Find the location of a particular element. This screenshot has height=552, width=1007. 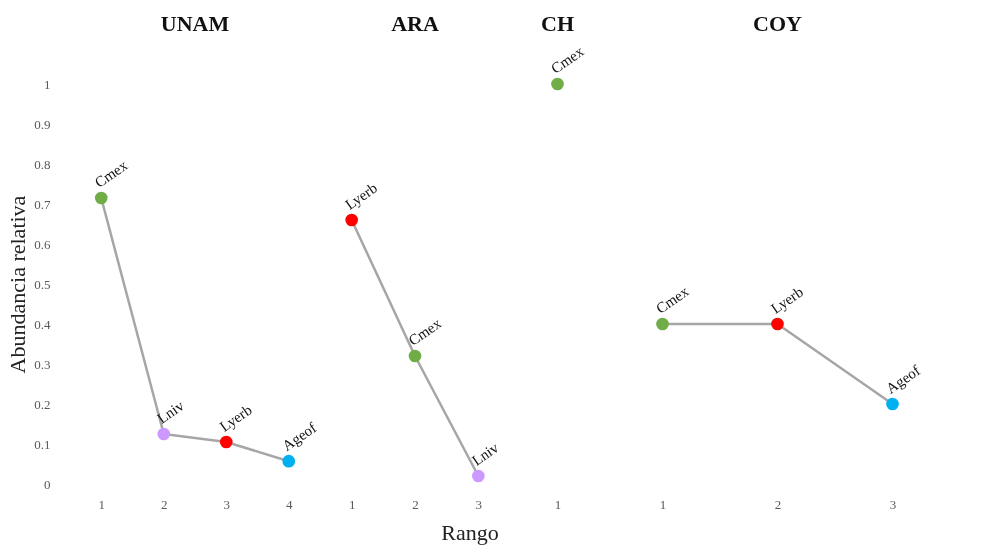

y-tick-label: 0.3 is located at coordinates (42, 364).